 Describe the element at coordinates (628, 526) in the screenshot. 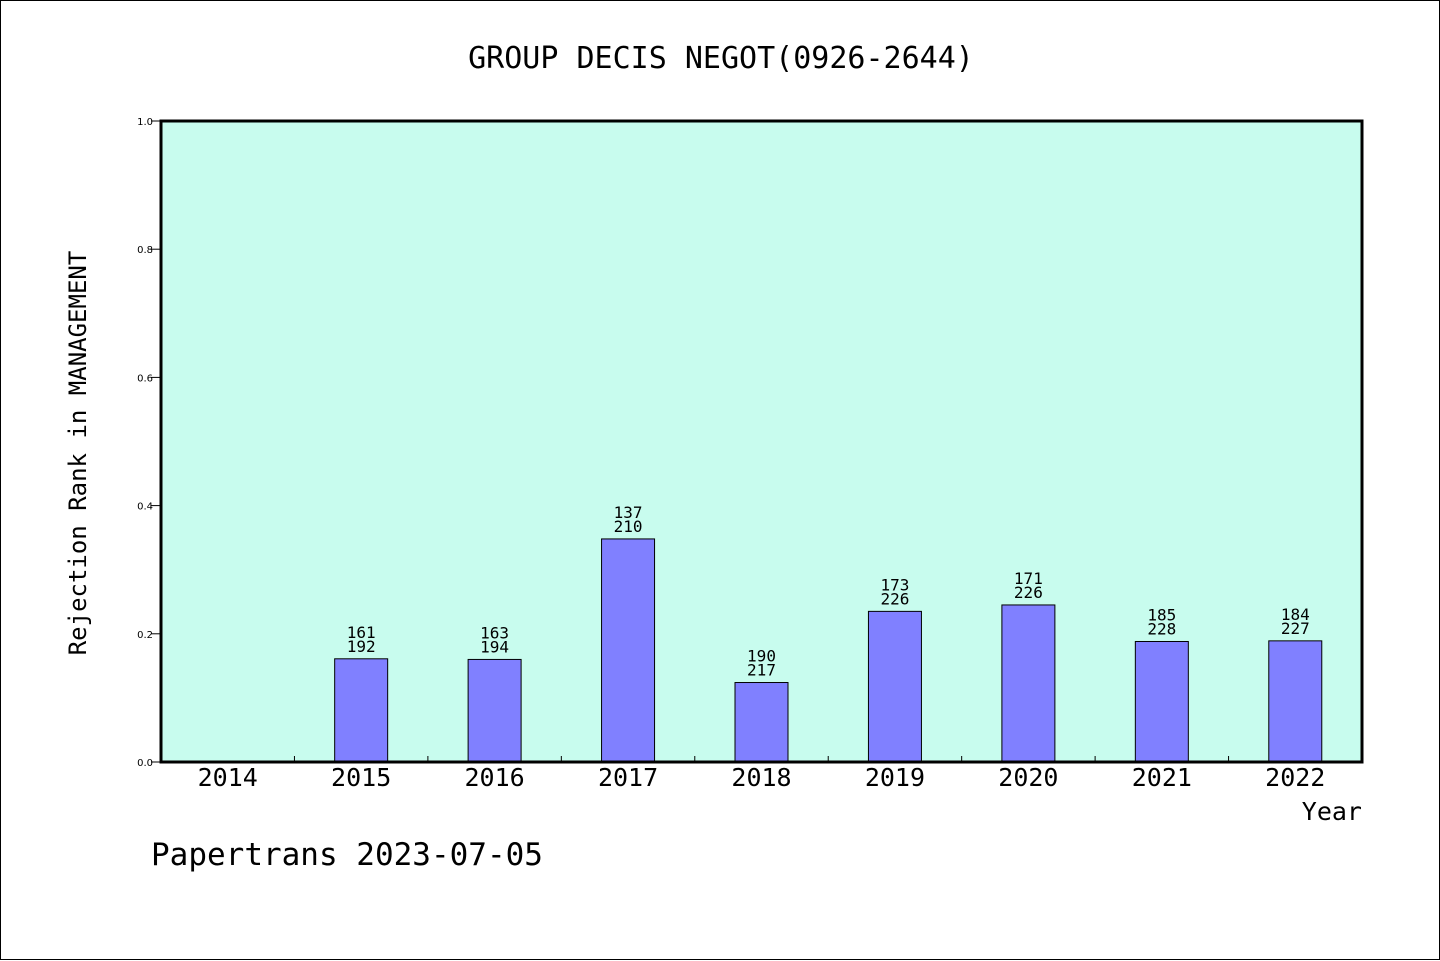

I see `bar-label-bottom: 210` at that location.